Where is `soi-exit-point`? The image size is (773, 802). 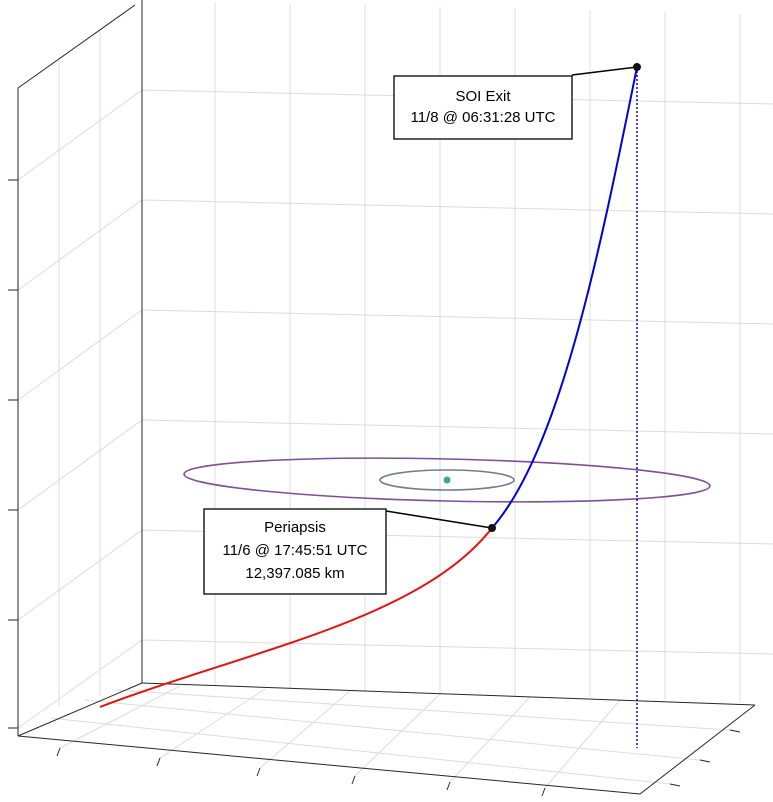 soi-exit-point is located at coordinates (637, 67).